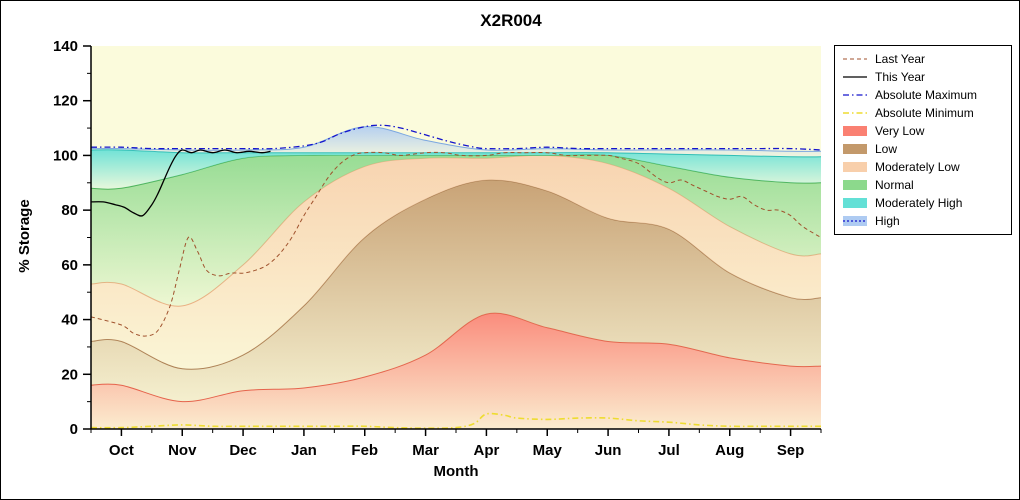  I want to click on band-high, so click(456, 141).